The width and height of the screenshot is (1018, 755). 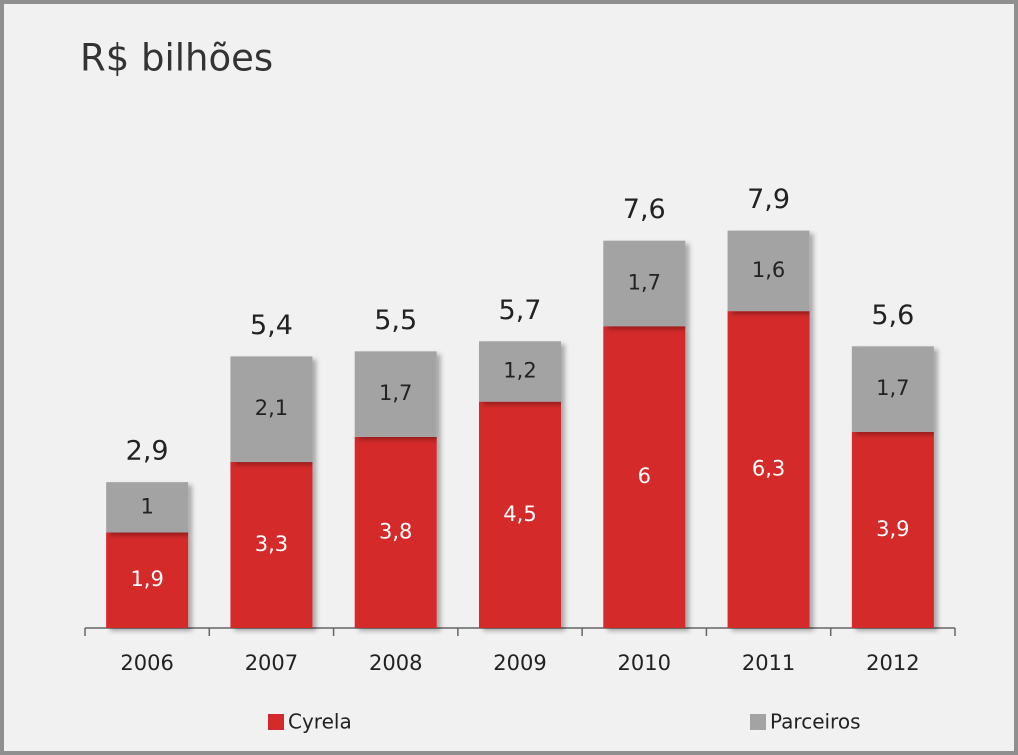 What do you see at coordinates (768, 663) in the screenshot?
I see `x-tick-label: 2011` at bounding box center [768, 663].